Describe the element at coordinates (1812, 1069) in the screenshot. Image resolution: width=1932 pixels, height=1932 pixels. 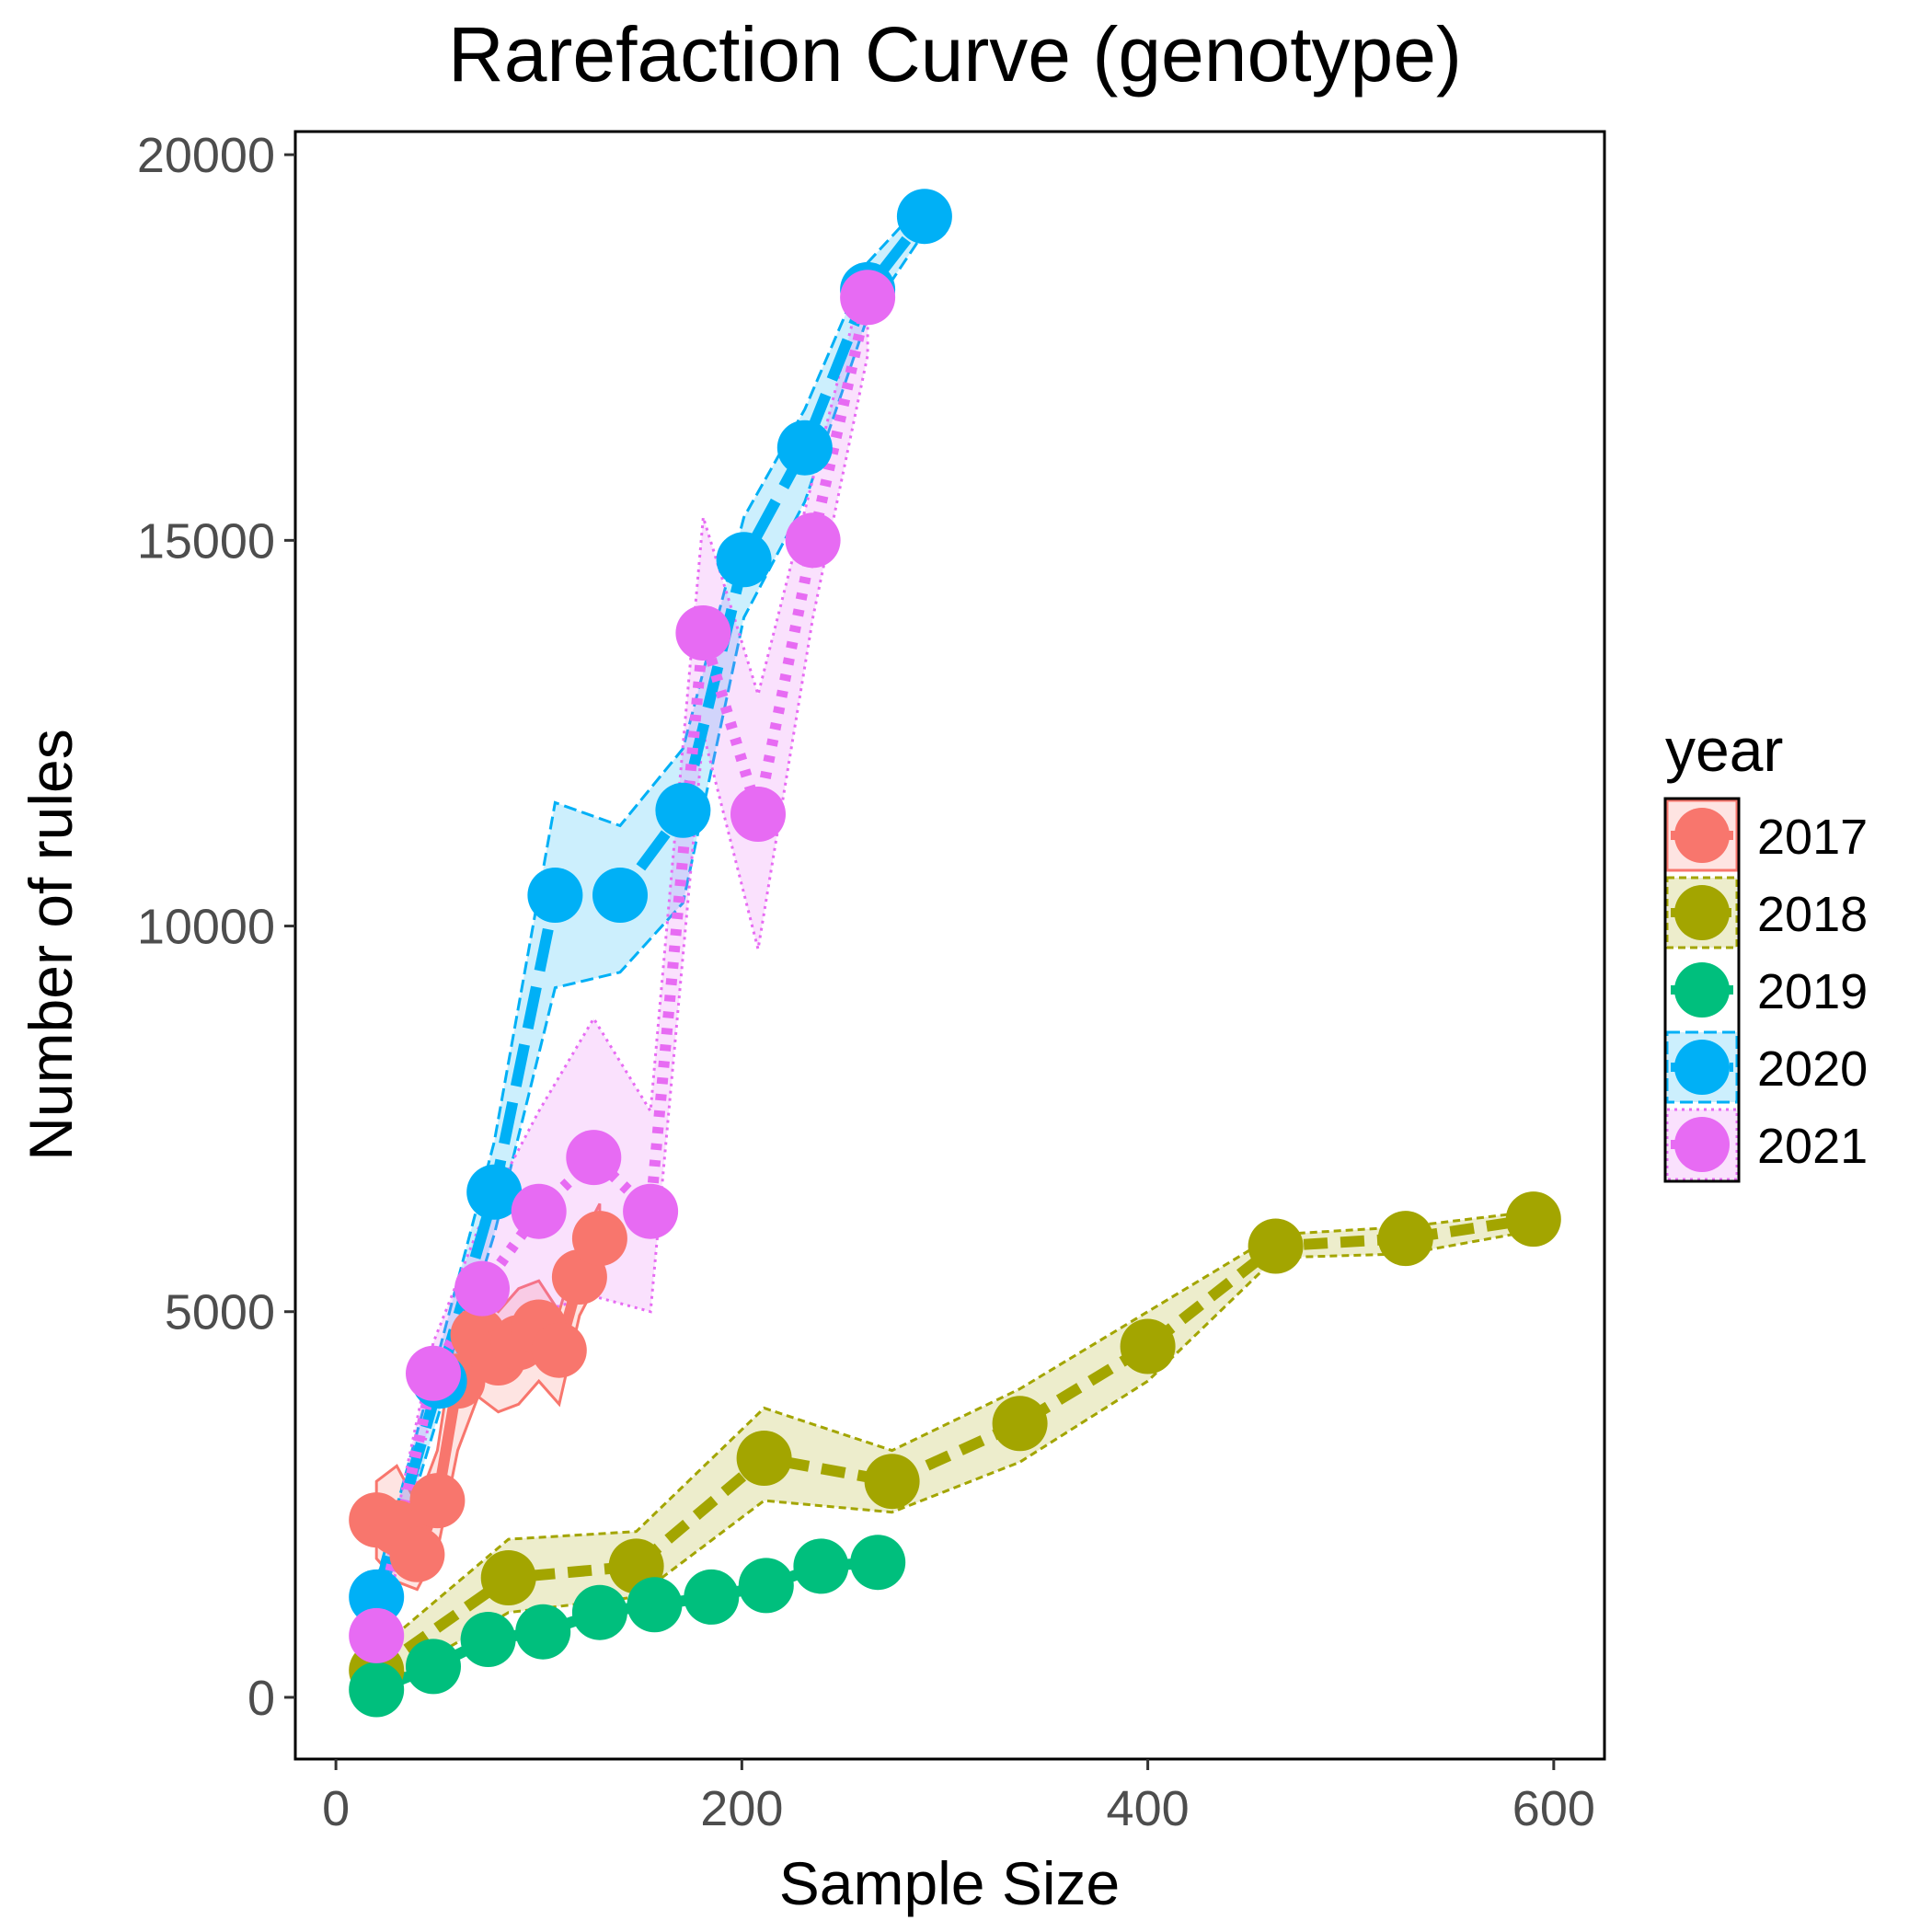
I see `legend-label: 2020` at that location.